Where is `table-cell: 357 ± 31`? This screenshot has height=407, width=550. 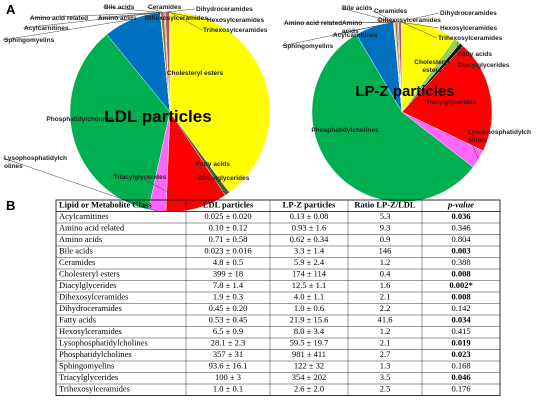
table-cell: 357 ± 31 is located at coordinates (228, 354).